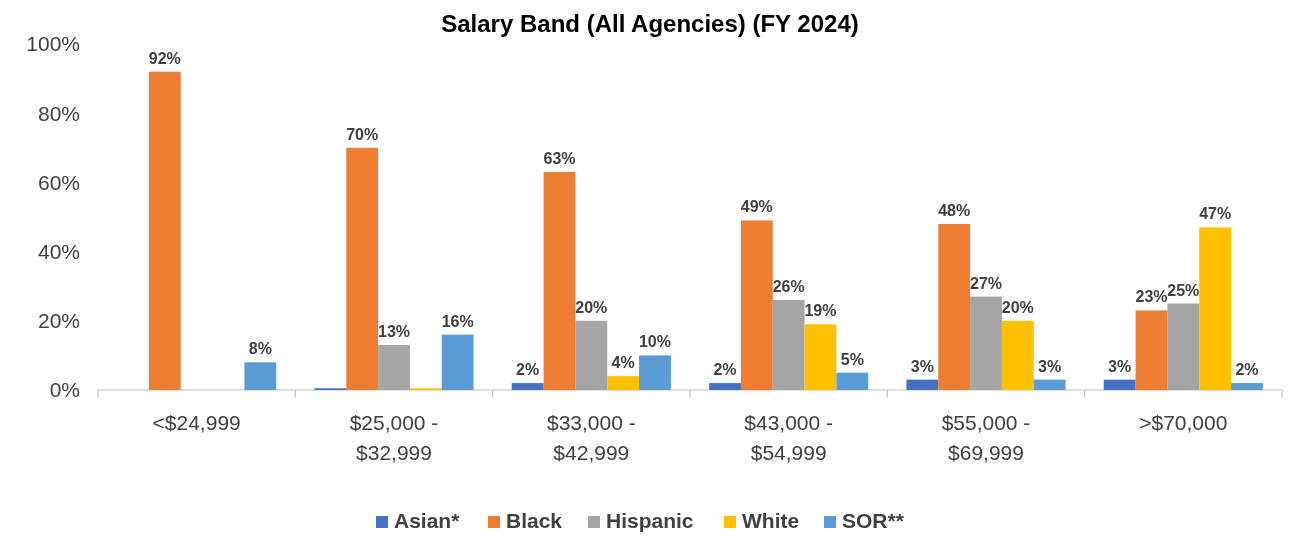 The height and width of the screenshot is (548, 1300). What do you see at coordinates (789, 437) in the screenshot?
I see `x-tick-label: $43,000 - $54,999` at bounding box center [789, 437].